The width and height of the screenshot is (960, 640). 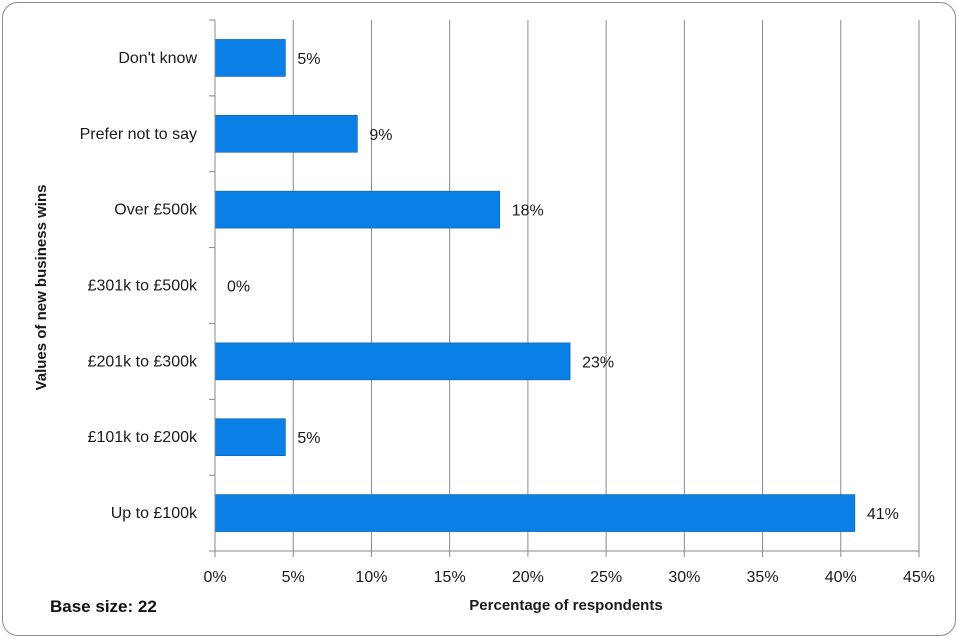 I want to click on x-tick-label: 40%, so click(x=841, y=577).